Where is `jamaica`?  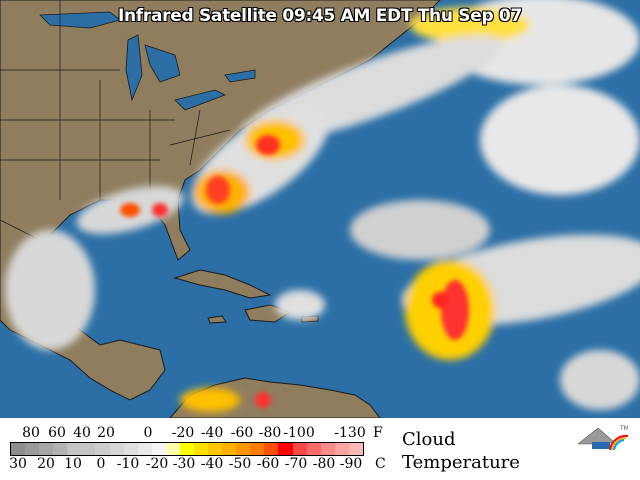 jamaica is located at coordinates (217, 319).